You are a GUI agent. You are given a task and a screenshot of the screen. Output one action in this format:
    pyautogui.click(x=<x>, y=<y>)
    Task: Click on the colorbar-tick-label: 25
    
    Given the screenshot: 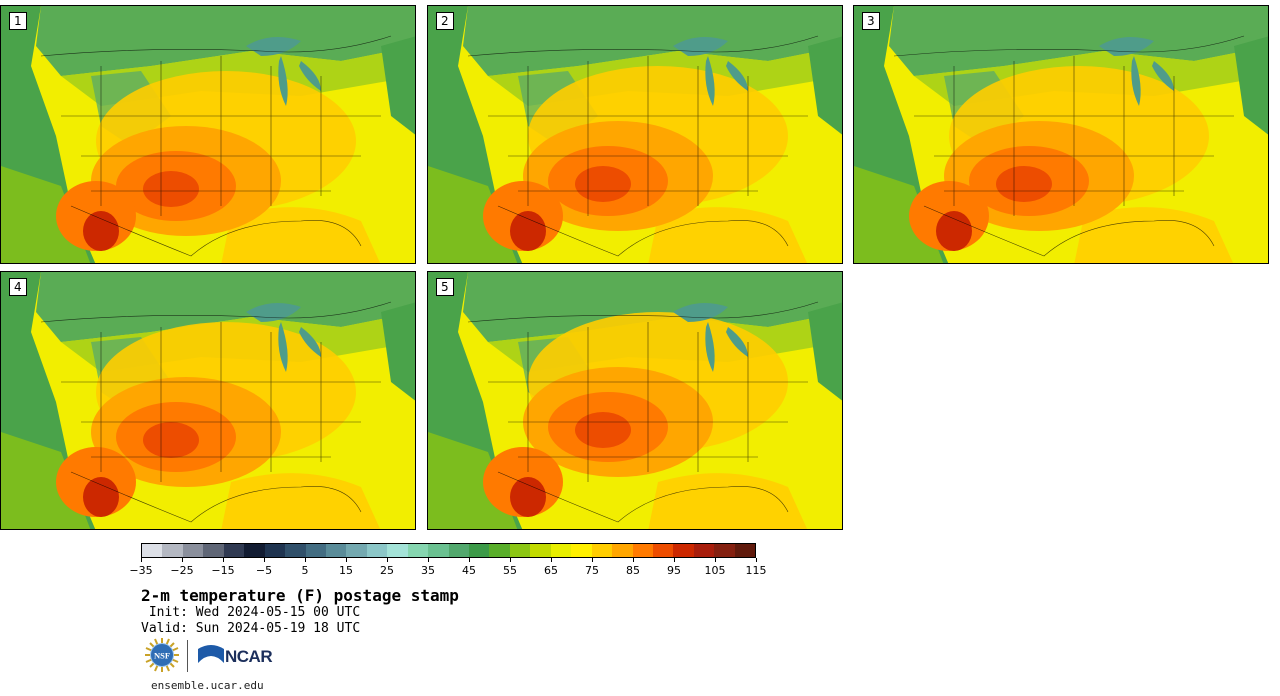 What is the action you would take?
    pyautogui.click(x=387, y=570)
    